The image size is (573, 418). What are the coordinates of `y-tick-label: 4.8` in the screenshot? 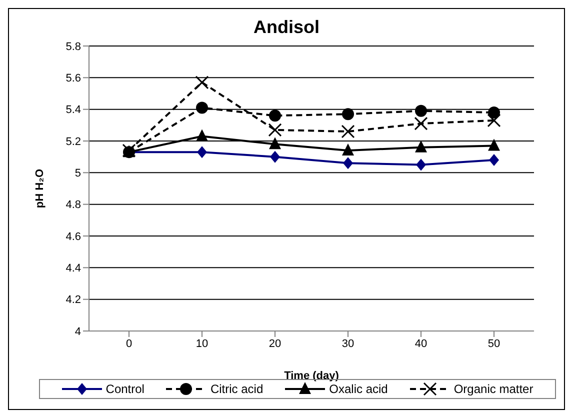 It's located at (73, 205).